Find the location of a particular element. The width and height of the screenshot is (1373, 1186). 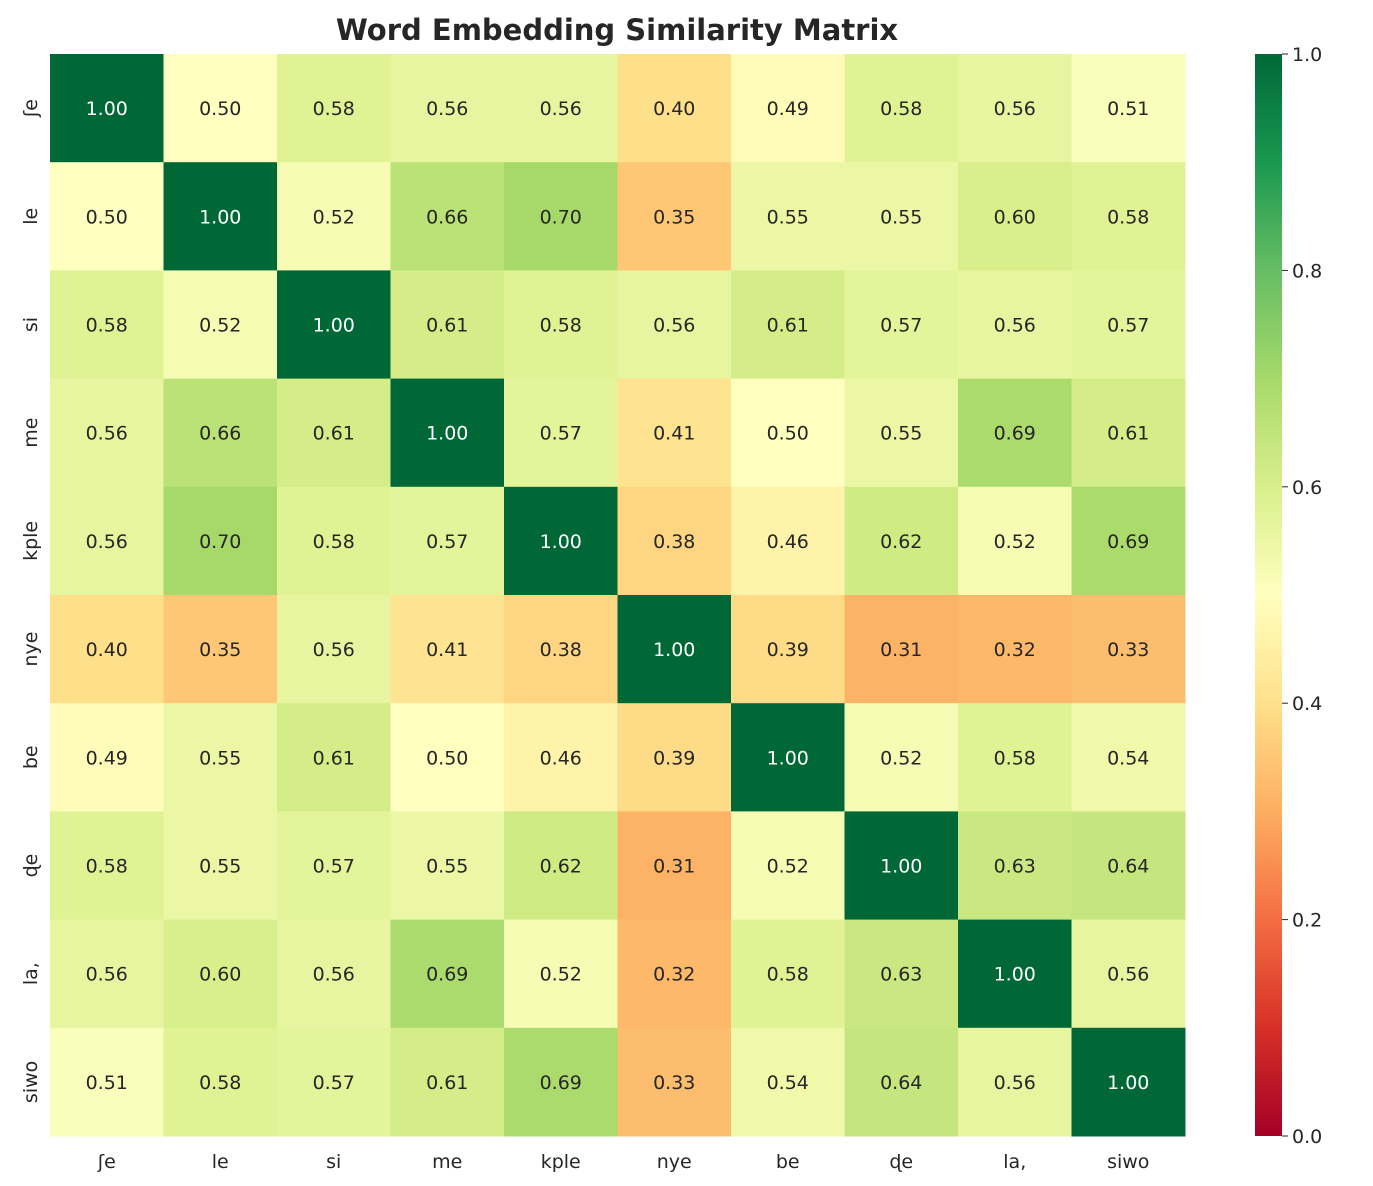

colorbar-tick-label: 0.6 is located at coordinates (1307, 488).